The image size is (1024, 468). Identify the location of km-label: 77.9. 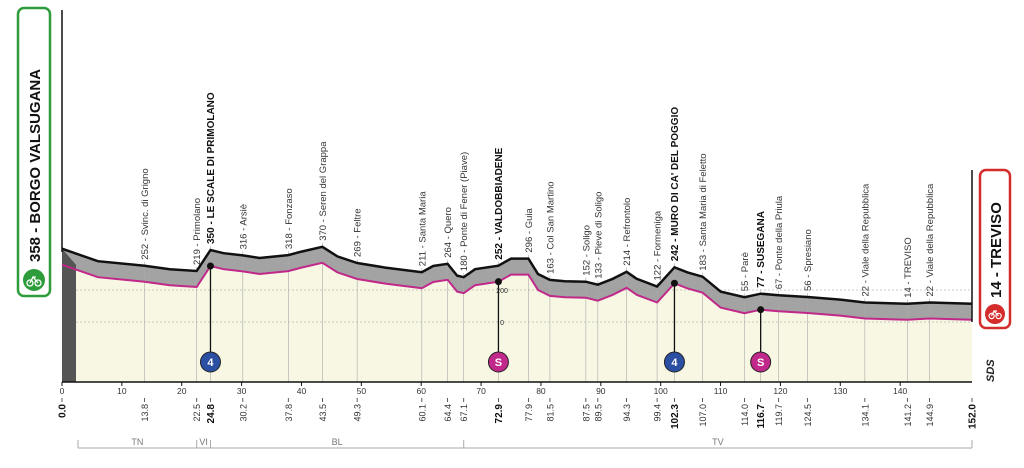
(529, 413).